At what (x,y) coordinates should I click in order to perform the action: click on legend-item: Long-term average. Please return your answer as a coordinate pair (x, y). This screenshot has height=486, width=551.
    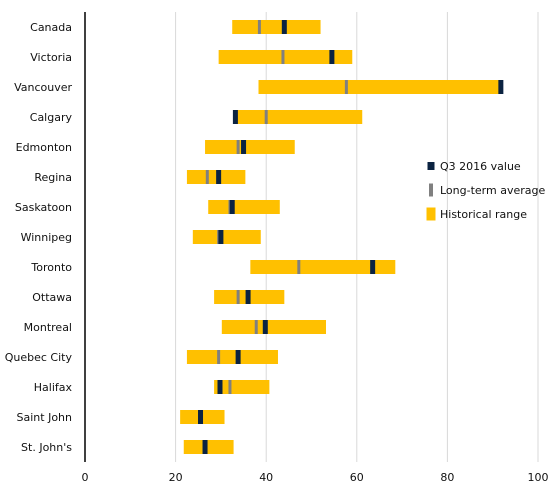
    Looking at the image, I should click on (487, 190).